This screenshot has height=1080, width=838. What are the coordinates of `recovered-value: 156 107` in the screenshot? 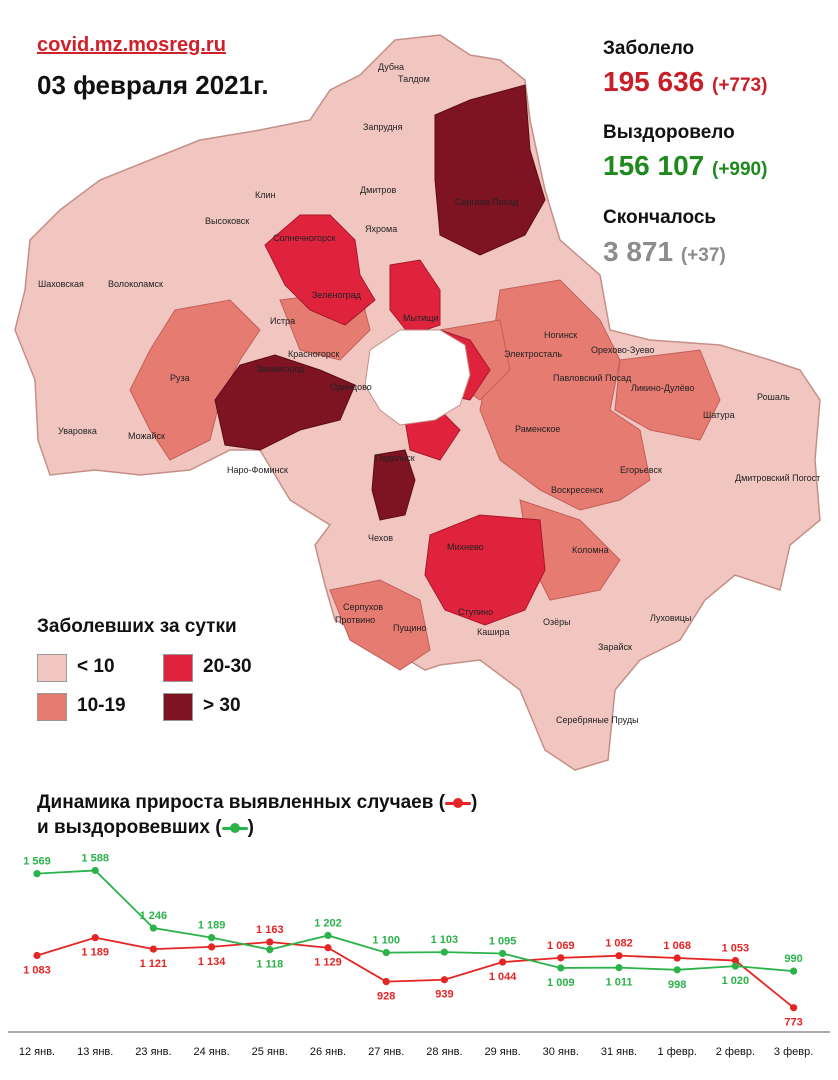 It's located at (654, 165).